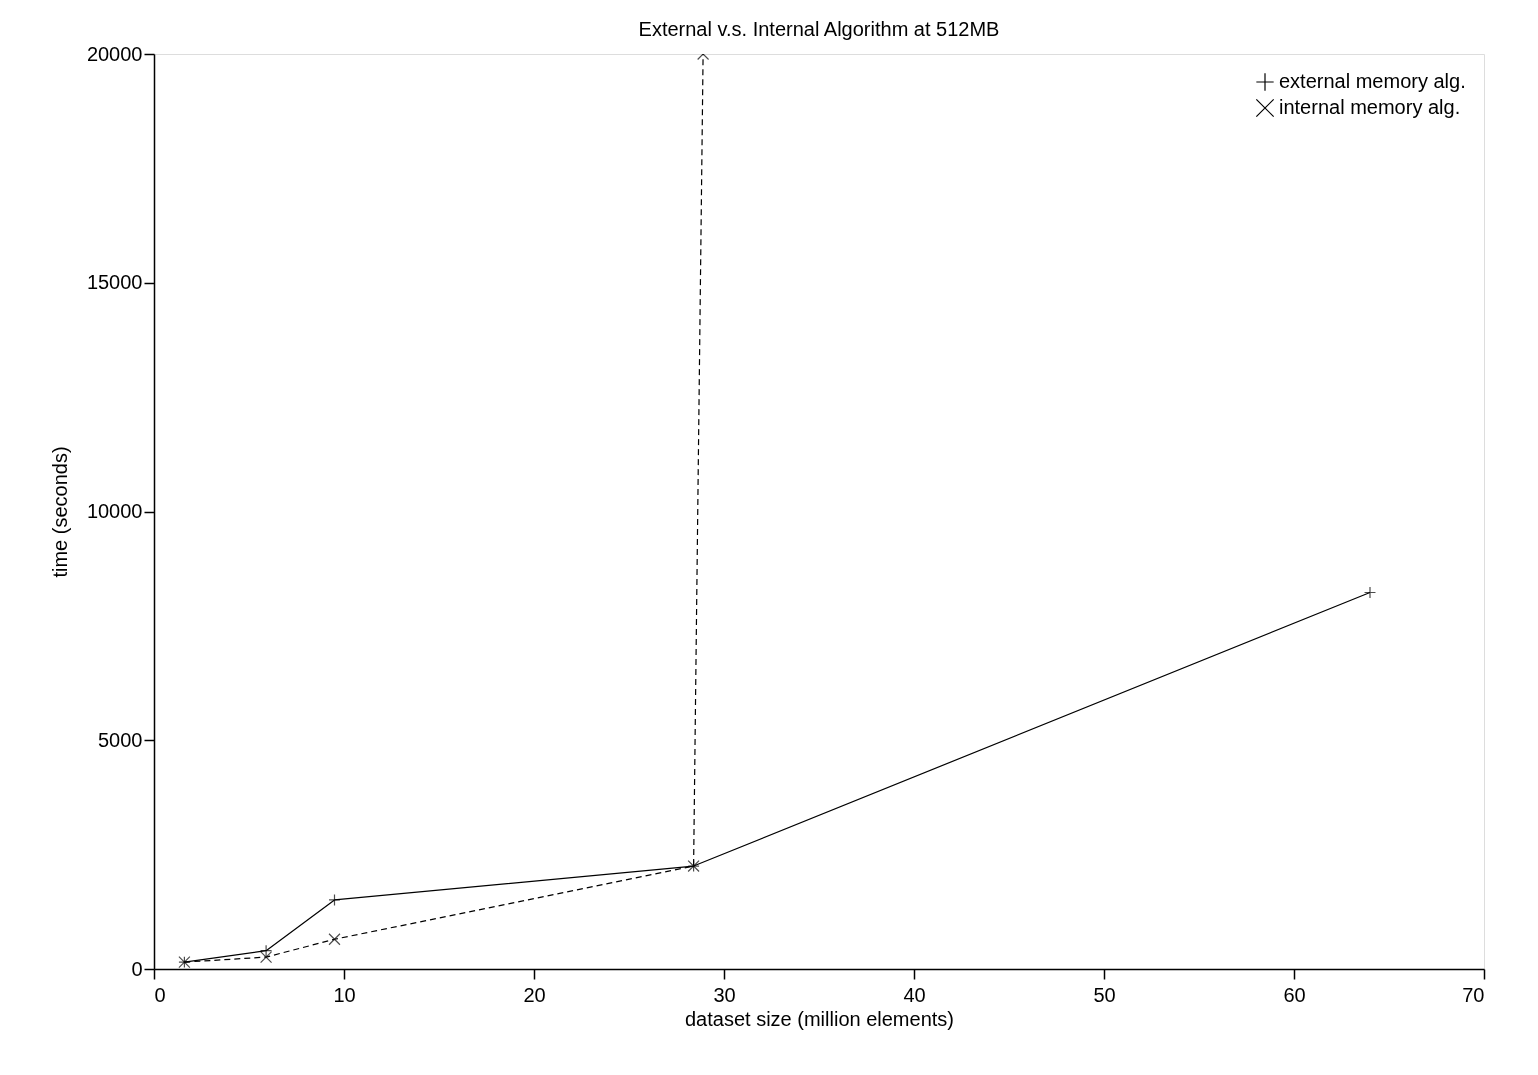  Describe the element at coordinates (137, 968) in the screenshot. I see `y-tick-label: 0` at that location.